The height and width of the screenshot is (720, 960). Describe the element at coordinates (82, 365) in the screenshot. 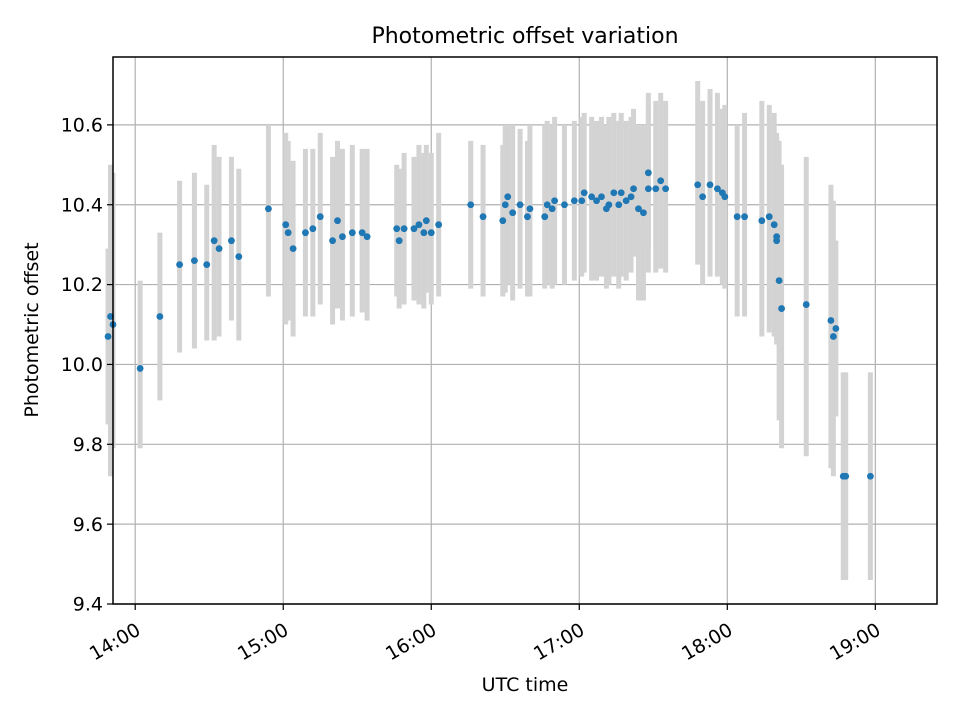

I see `y-tick-label: 10.0` at that location.